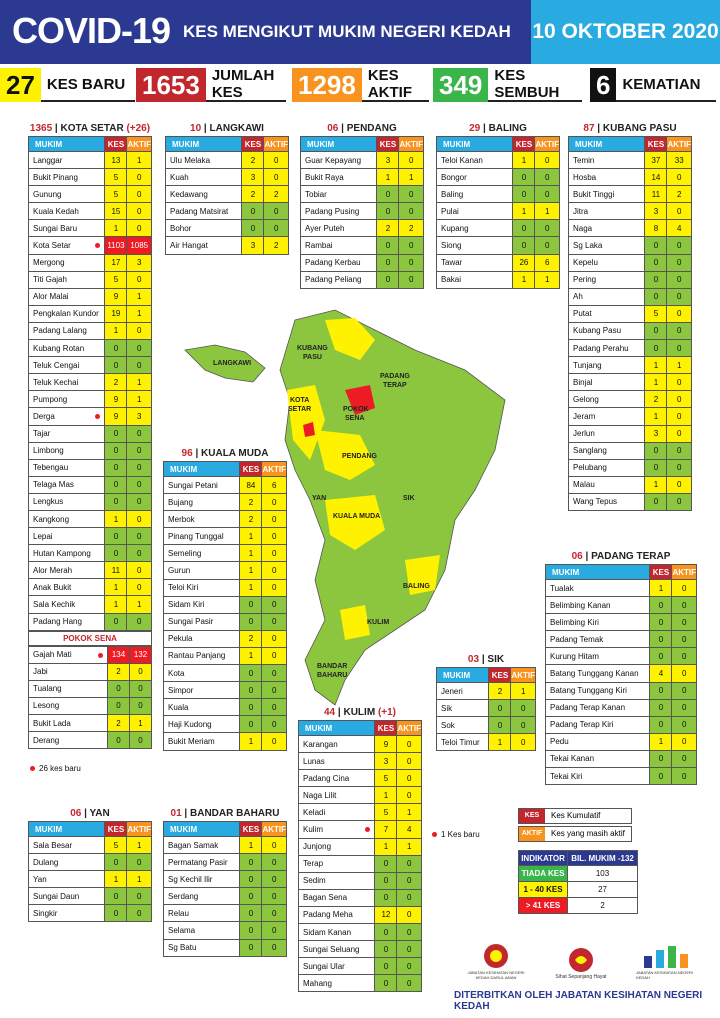  Describe the element at coordinates (620, 707) in the screenshot. I see `table-row: Padang Terap Kanan 0 0` at that location.